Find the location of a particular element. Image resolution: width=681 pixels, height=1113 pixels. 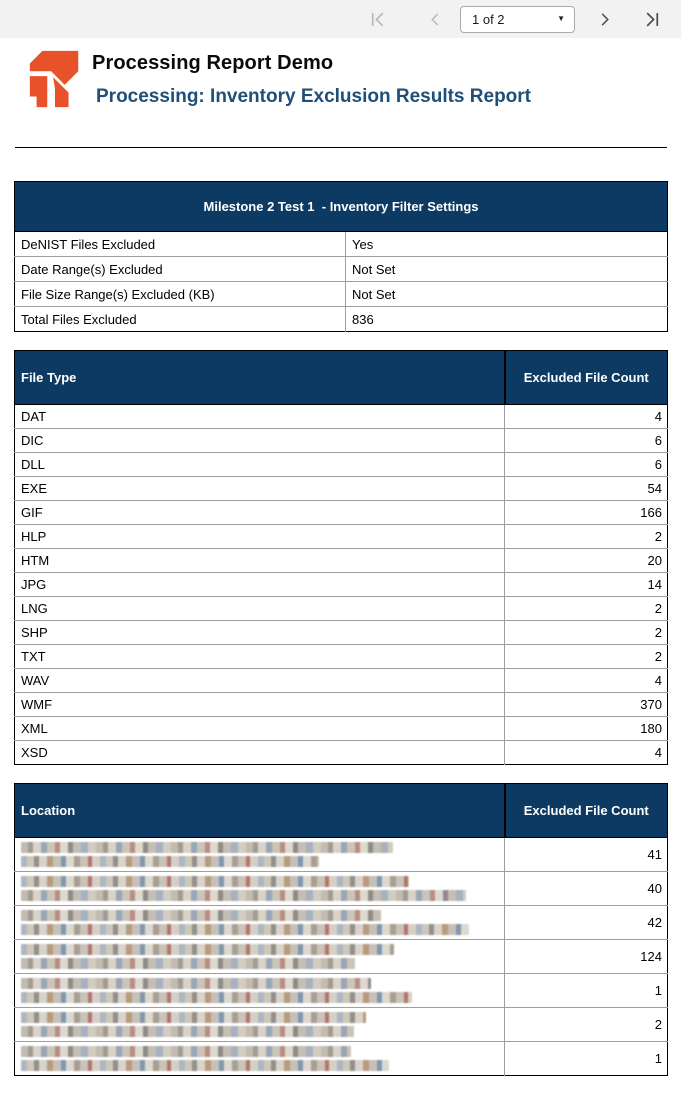

excluded-count-cell: 40 is located at coordinates (586, 888).